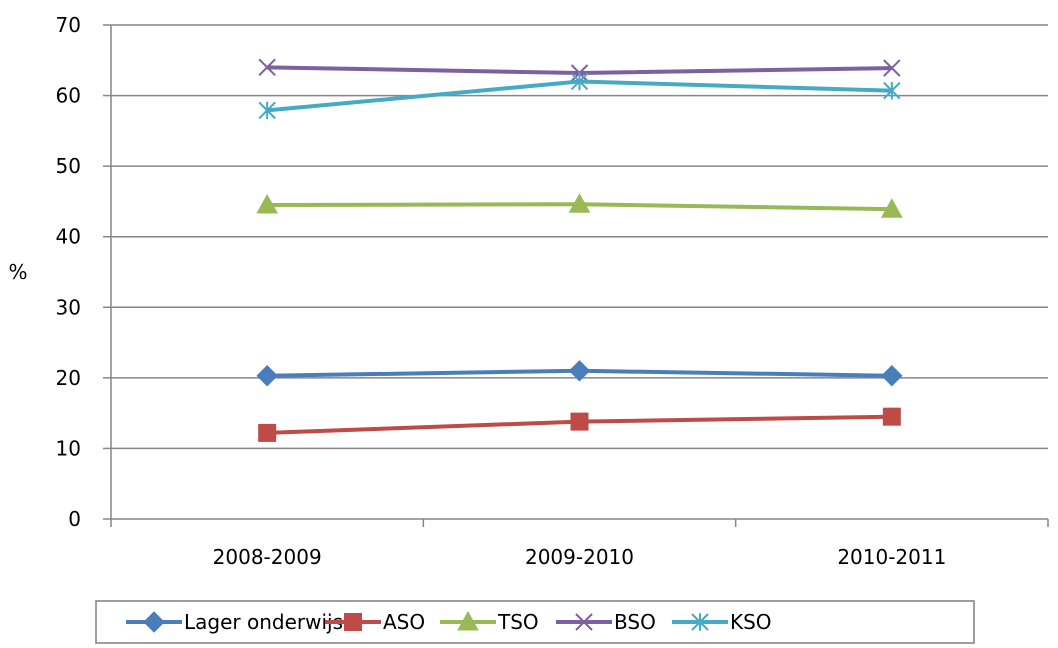 The image size is (1058, 648). I want to click on x-tick-label: 2010-2011, so click(891, 557).